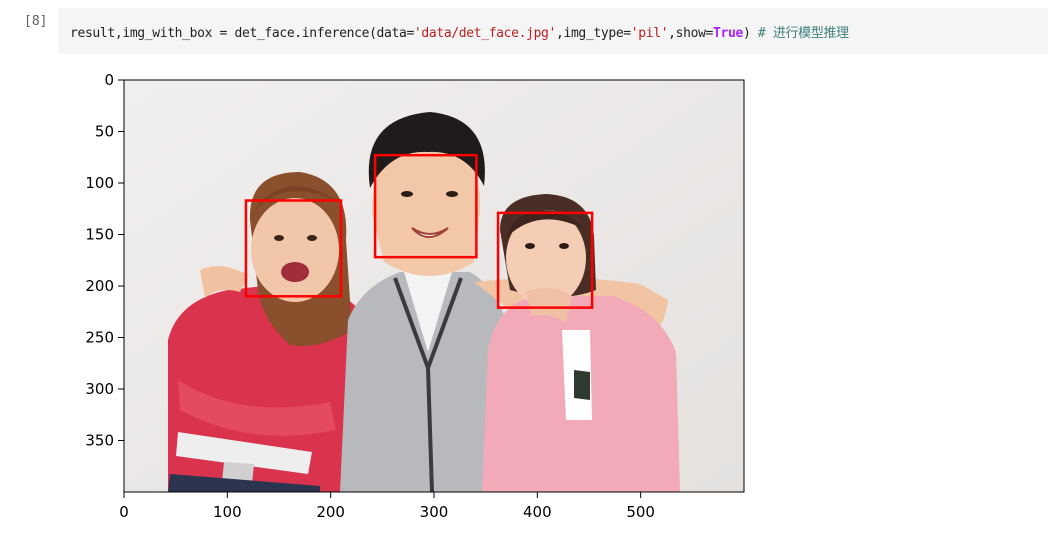 Image resolution: width=1054 pixels, height=552 pixels. Describe the element at coordinates (581, 343) in the screenshot. I see `person-right` at that location.